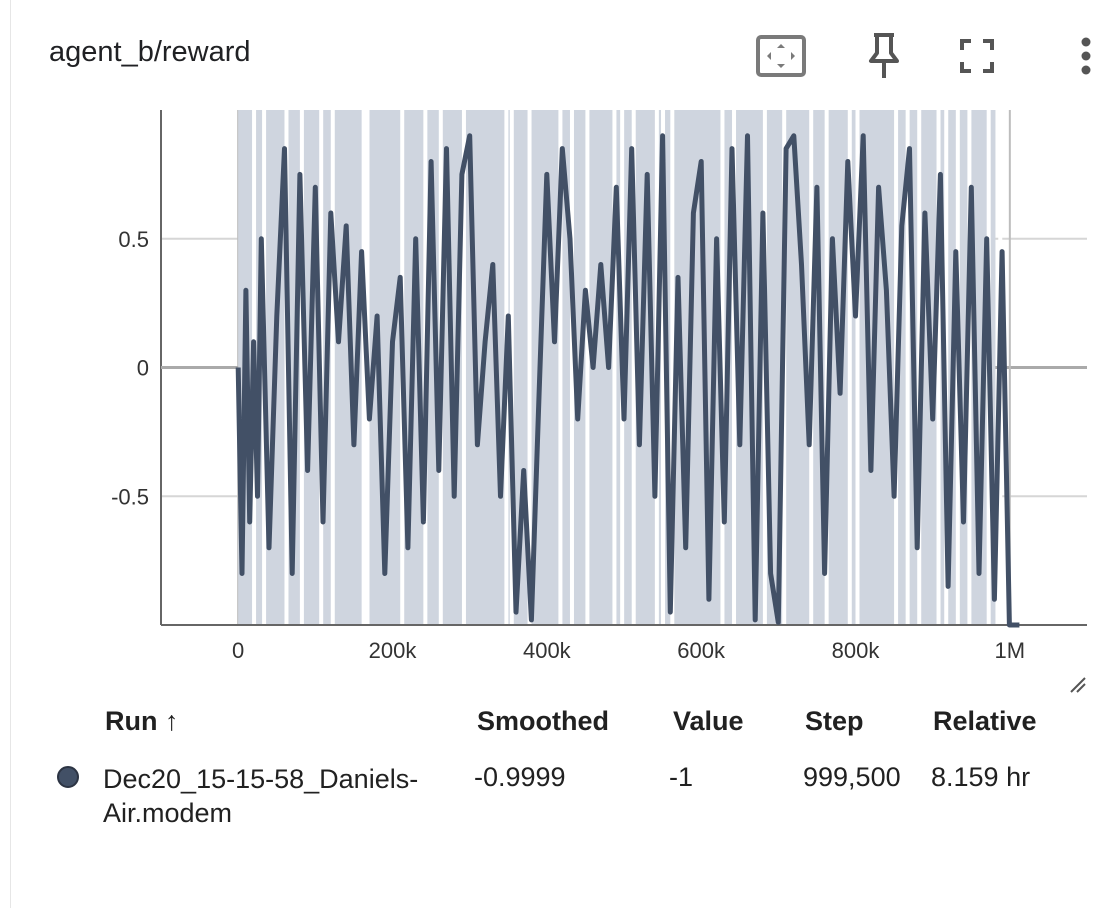 This screenshot has width=1114, height=908. Describe the element at coordinates (856, 650) in the screenshot. I see `x-tick-label: 800k` at that location.